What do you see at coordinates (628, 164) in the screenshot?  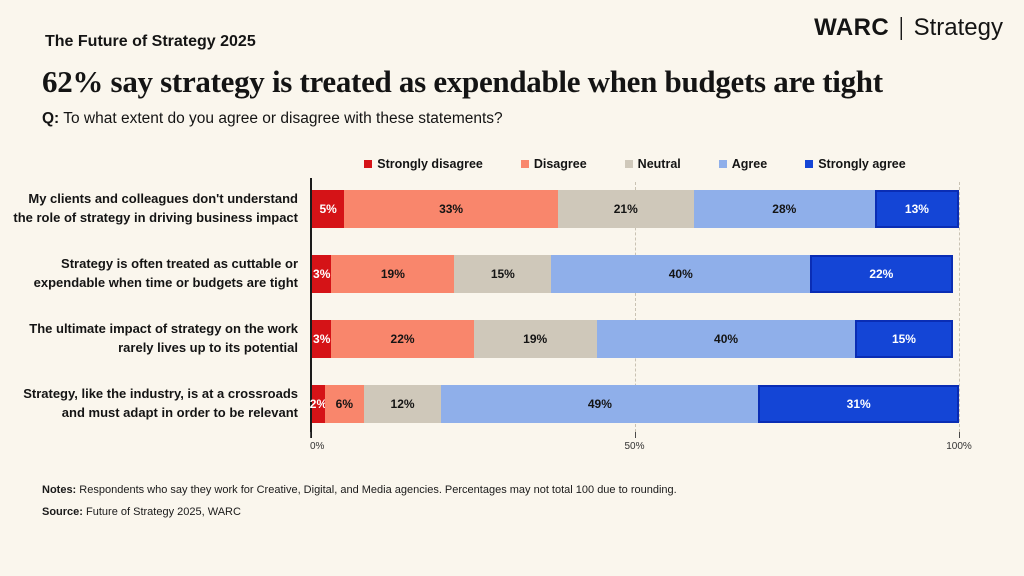 I see `legend-swatch-neutral` at bounding box center [628, 164].